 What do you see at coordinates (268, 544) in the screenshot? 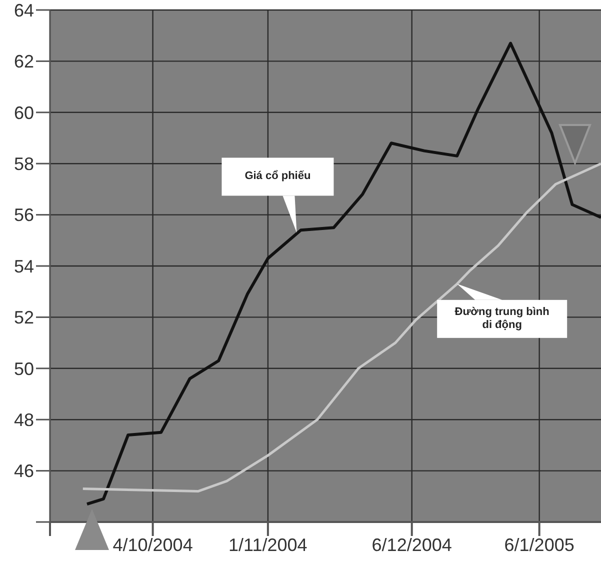
I see `x-tick-label: 1/11/2004` at bounding box center [268, 544].